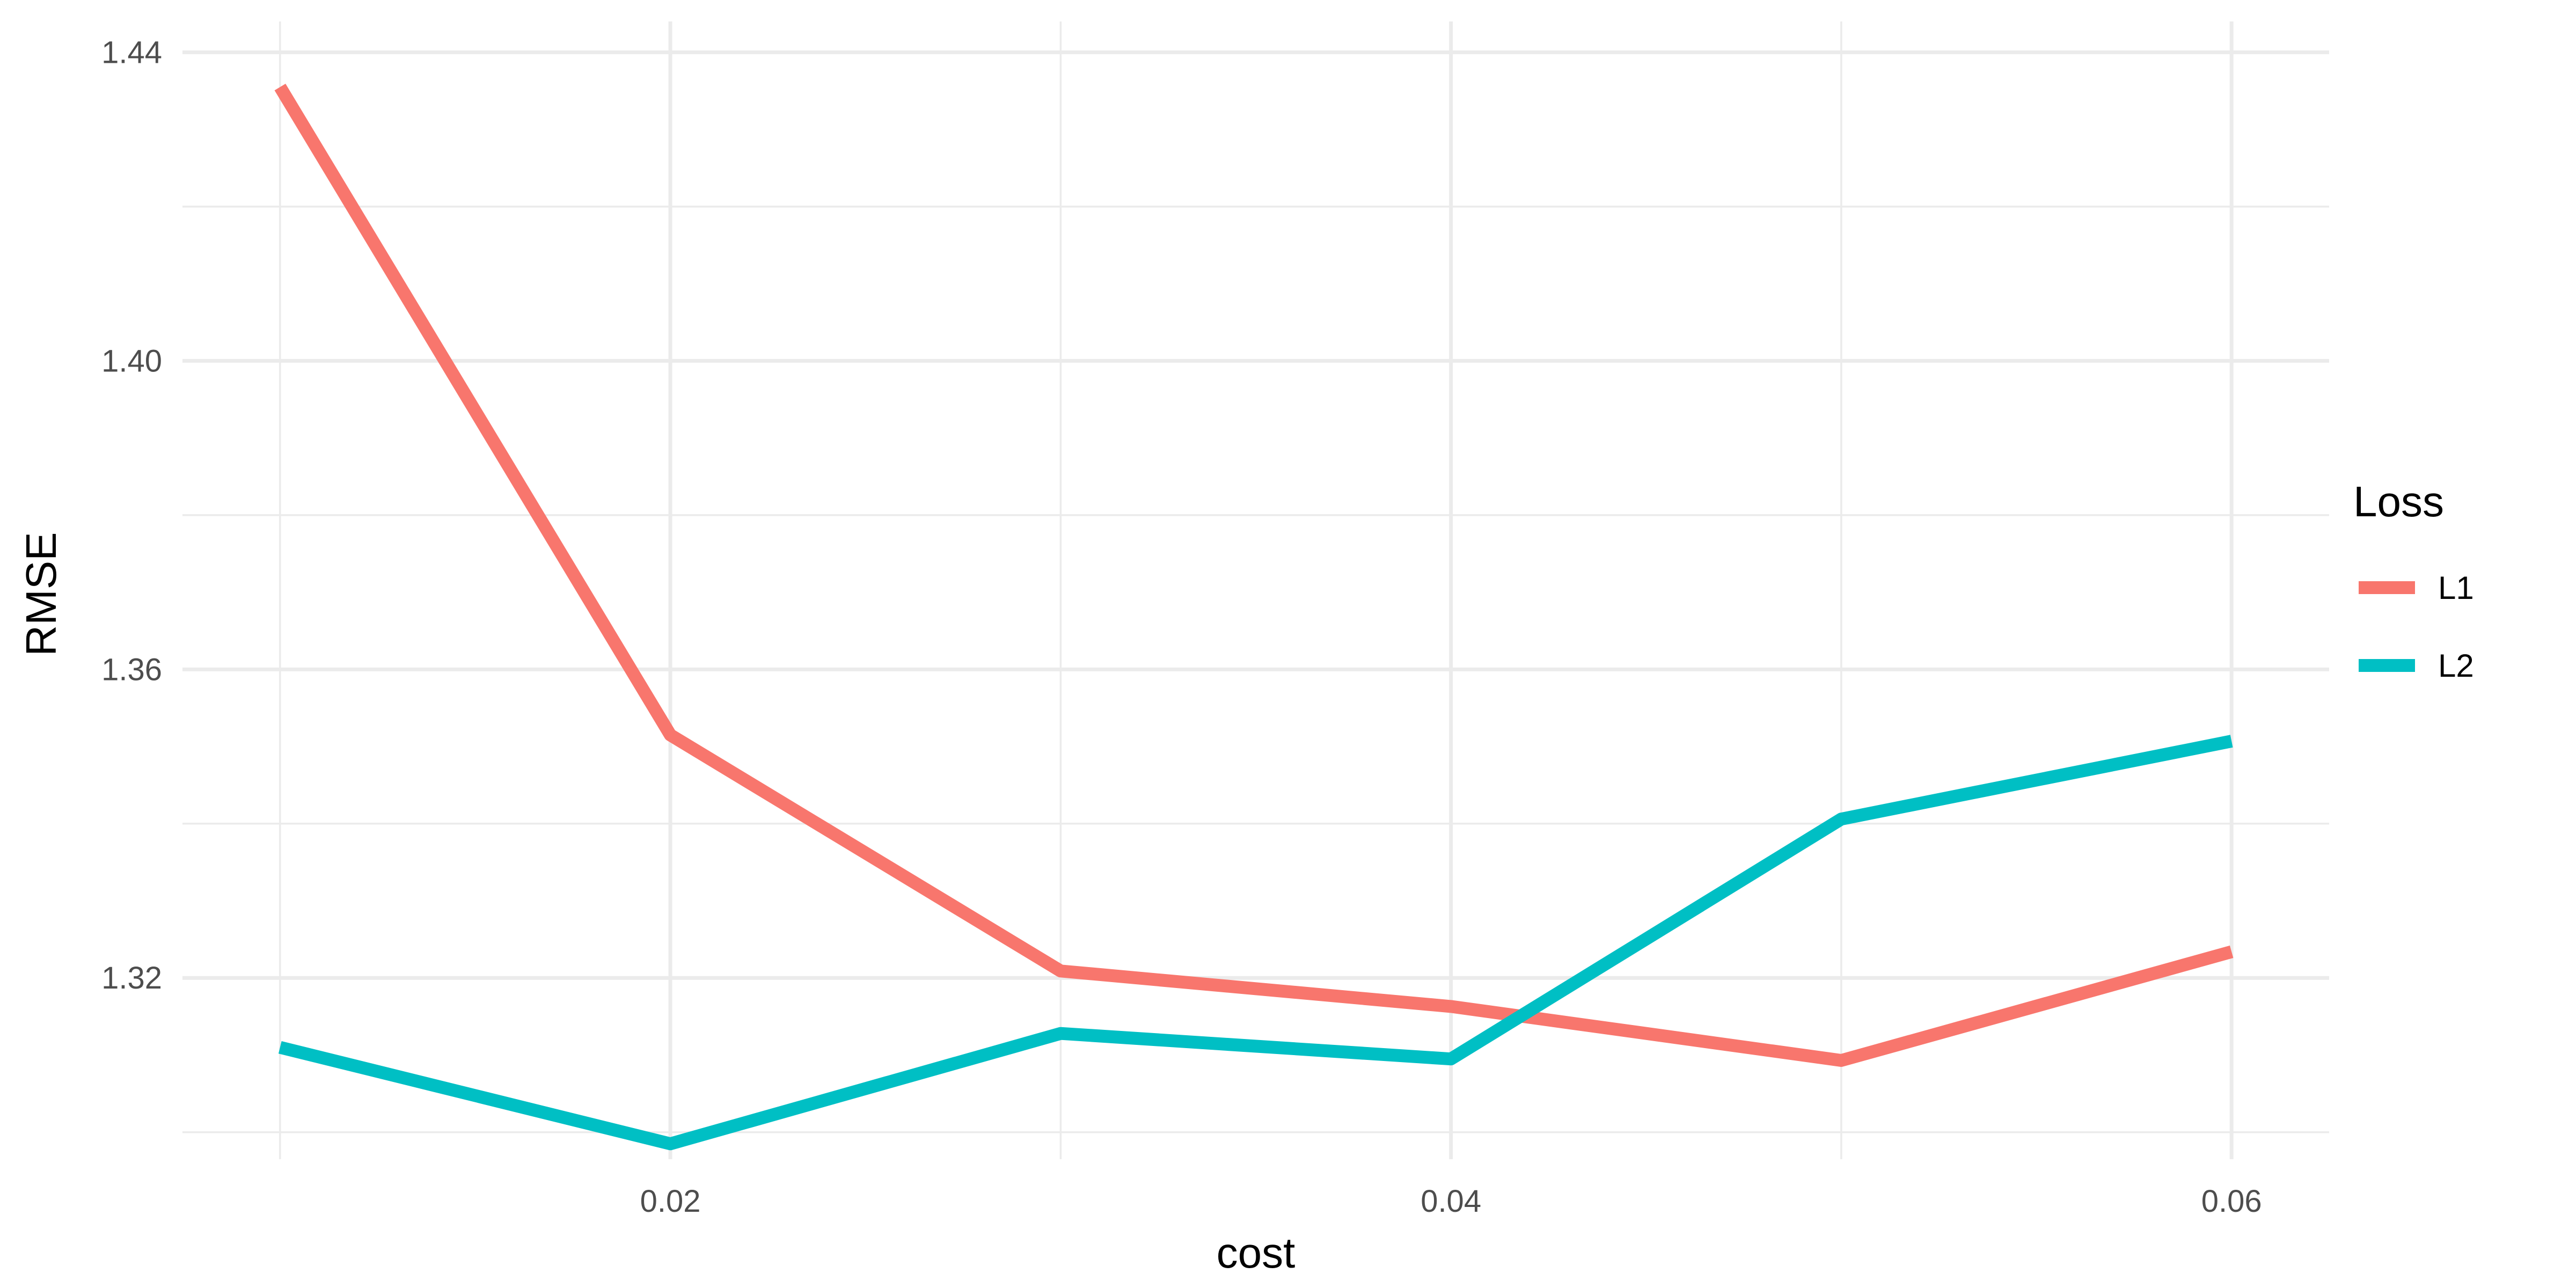  Describe the element at coordinates (1256, 1253) in the screenshot. I see `x-axis-title: cost` at that location.